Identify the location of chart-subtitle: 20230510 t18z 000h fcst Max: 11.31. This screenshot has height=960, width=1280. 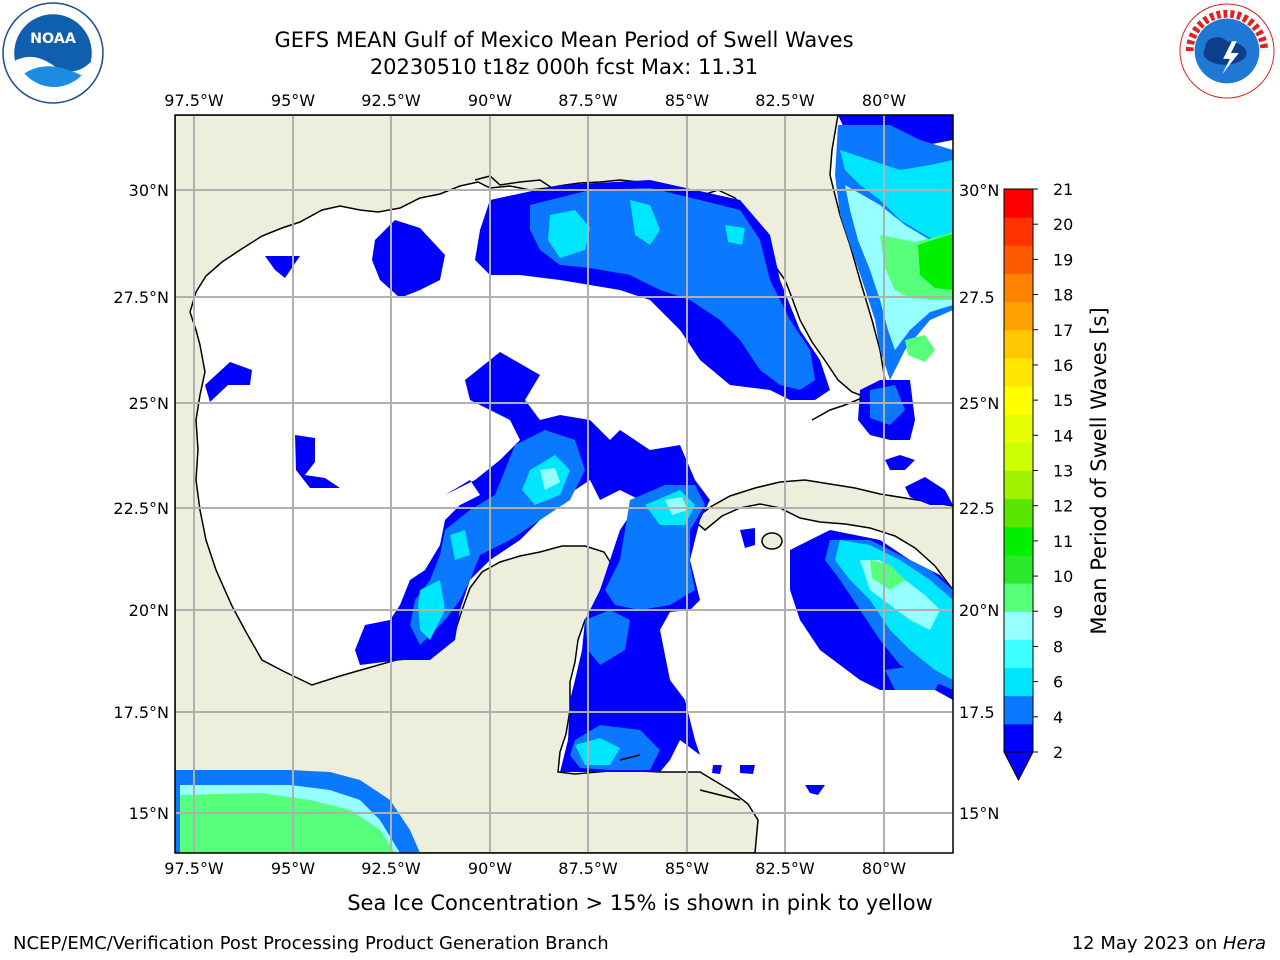
(564, 67).